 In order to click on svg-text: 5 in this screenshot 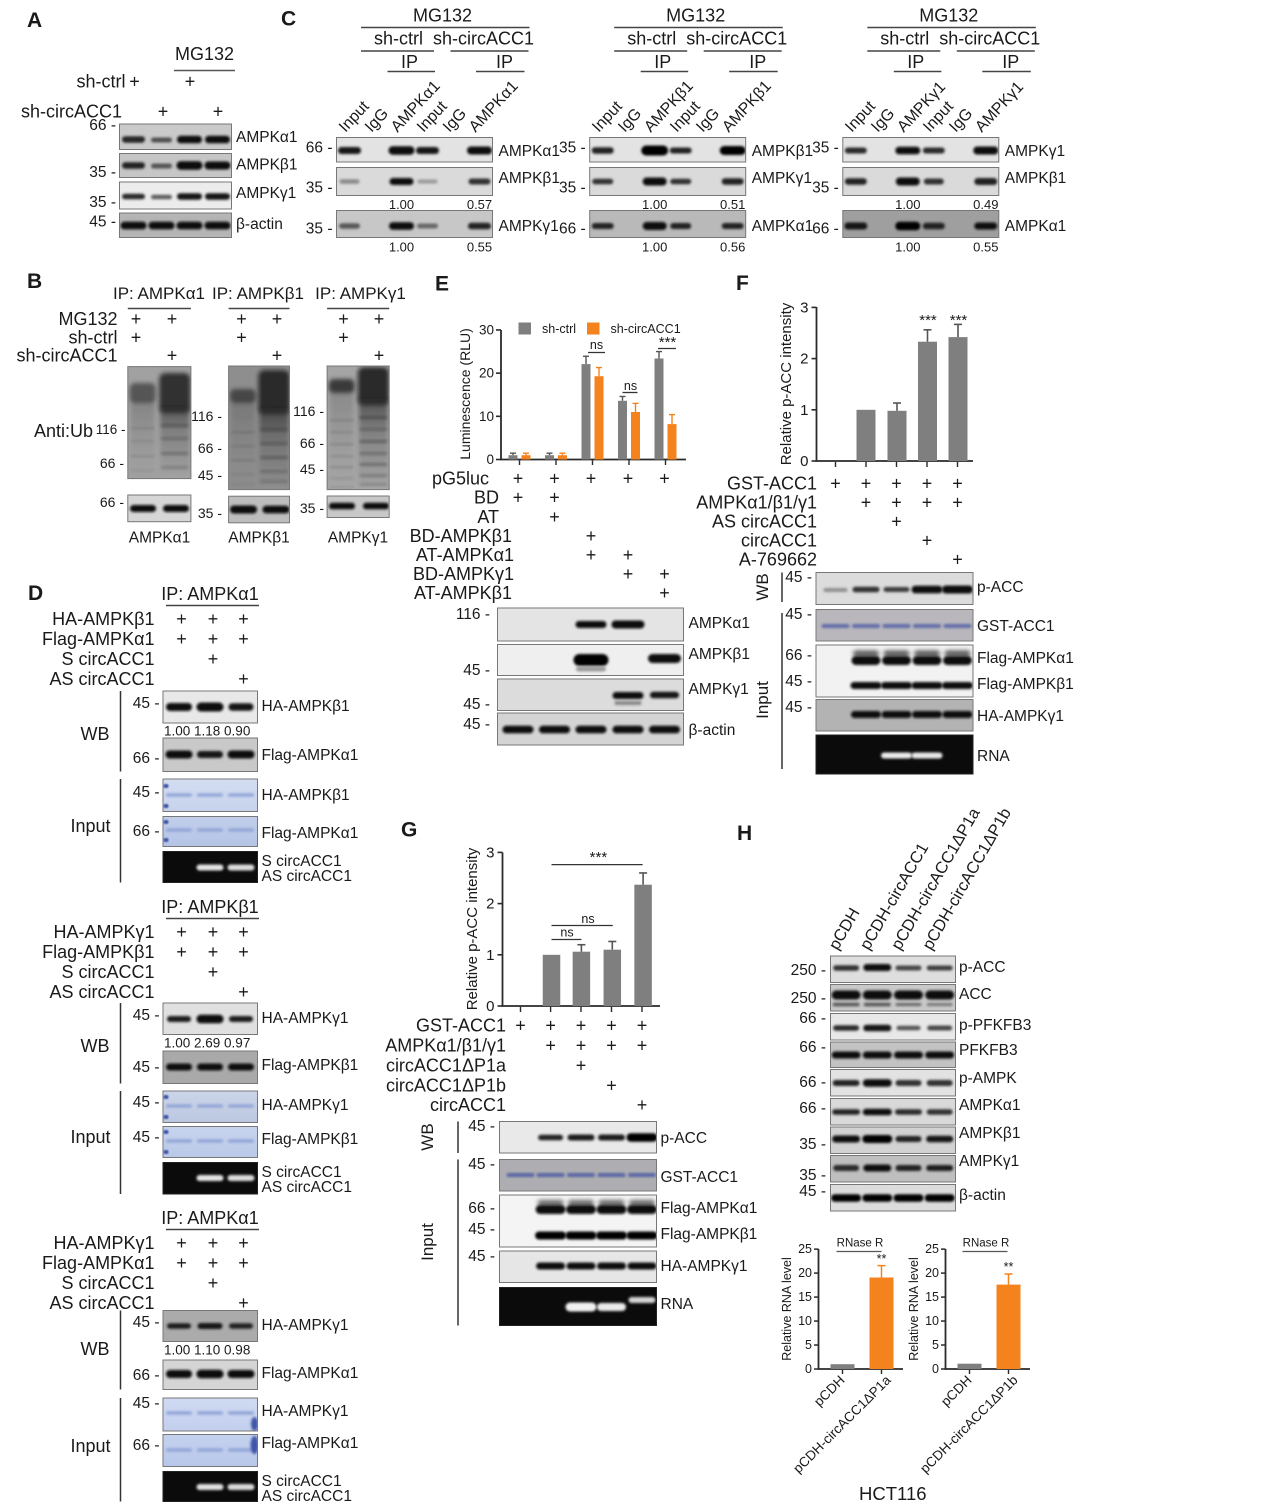, I will do `click(808, 1345)`.